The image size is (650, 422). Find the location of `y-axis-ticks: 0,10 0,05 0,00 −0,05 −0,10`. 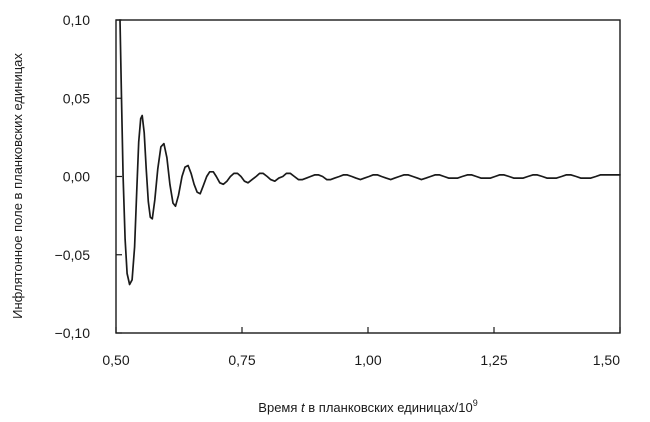

y-axis-ticks: 0,10 0,05 0,00 −0,05 −0,10 is located at coordinates (88, 176).